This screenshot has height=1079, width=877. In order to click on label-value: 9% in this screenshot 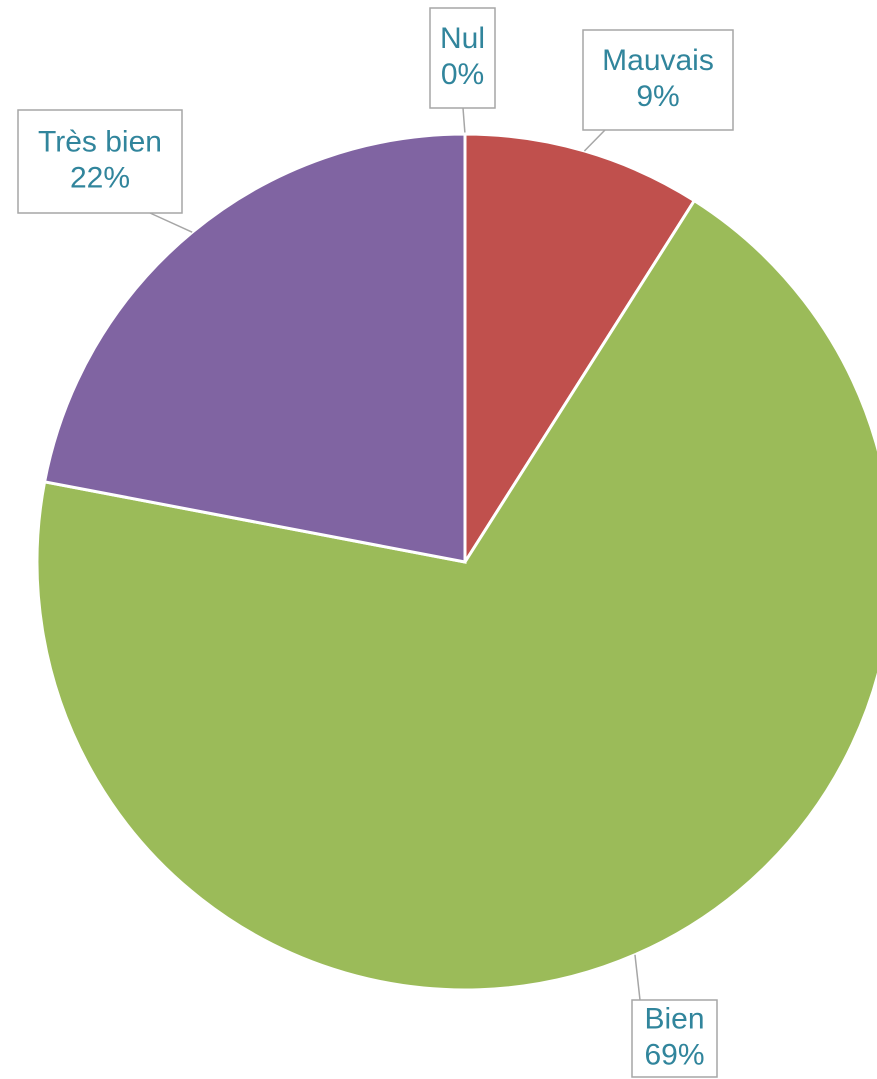, I will do `click(657, 96)`.